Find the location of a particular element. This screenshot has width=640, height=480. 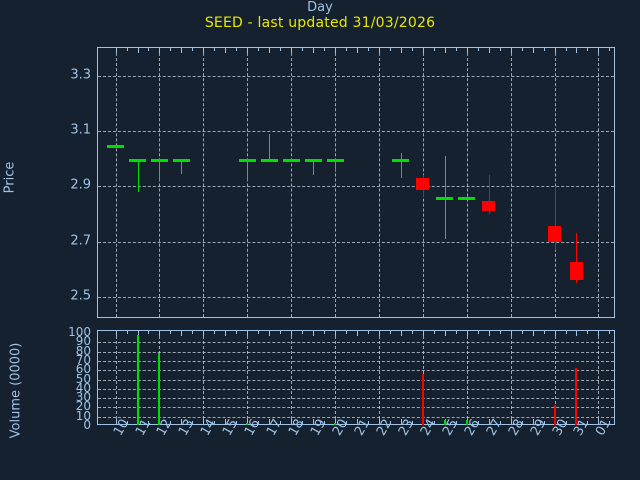

x-axis-label: Day is located at coordinates (320, 7).